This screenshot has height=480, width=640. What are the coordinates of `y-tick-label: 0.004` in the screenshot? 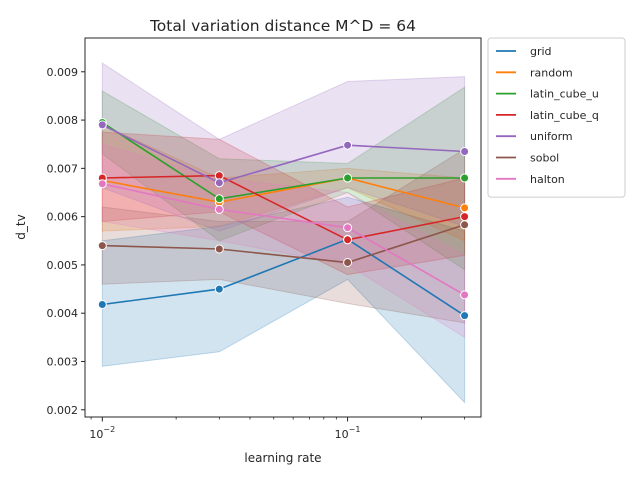 It's located at (63, 313).